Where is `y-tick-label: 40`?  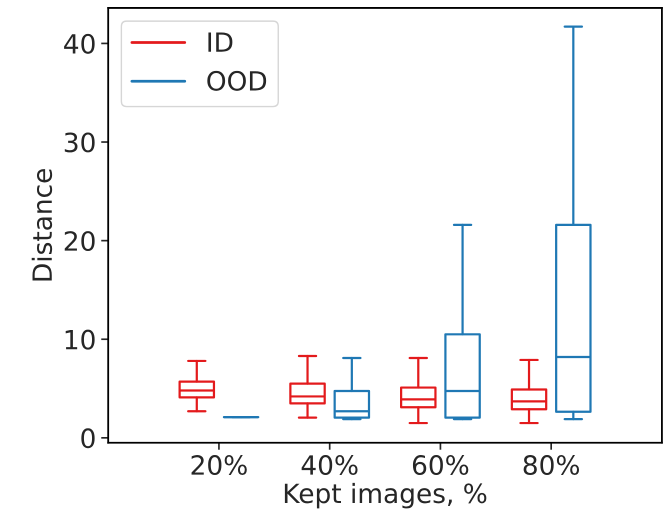 y-tick-label: 40 is located at coordinates (79, 44).